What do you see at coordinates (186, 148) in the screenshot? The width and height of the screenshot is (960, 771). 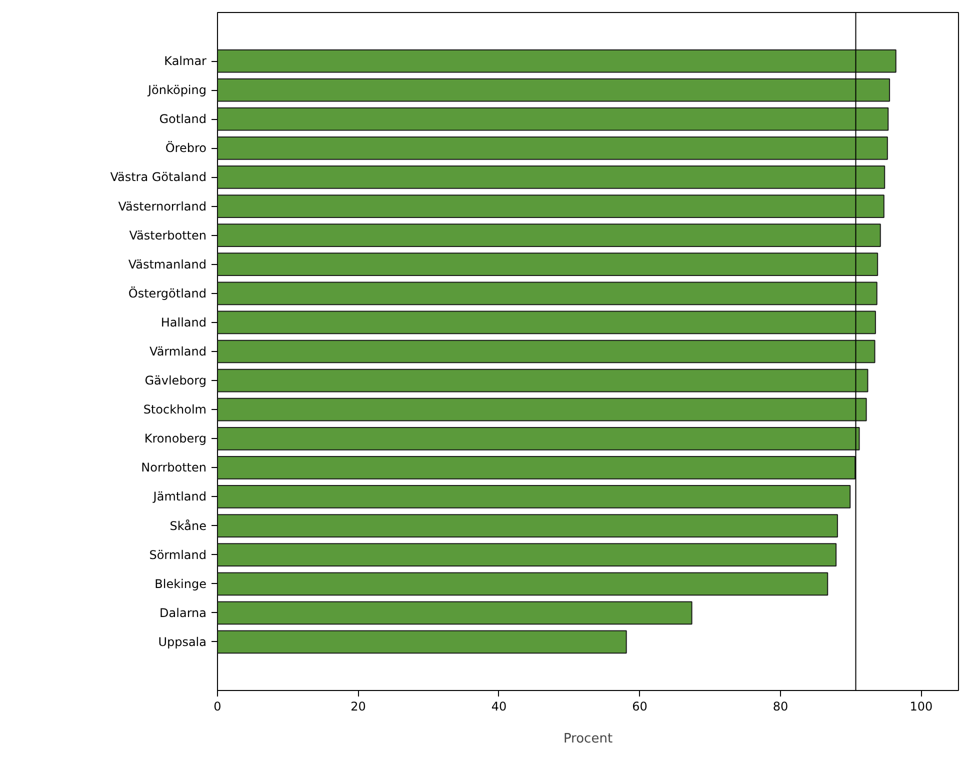 I see `y-tick-label: Örebro` at bounding box center [186, 148].